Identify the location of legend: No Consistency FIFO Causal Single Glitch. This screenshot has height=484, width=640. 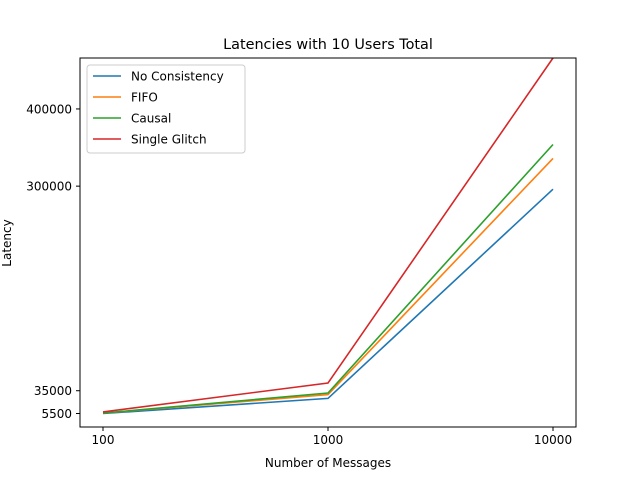
(166, 109).